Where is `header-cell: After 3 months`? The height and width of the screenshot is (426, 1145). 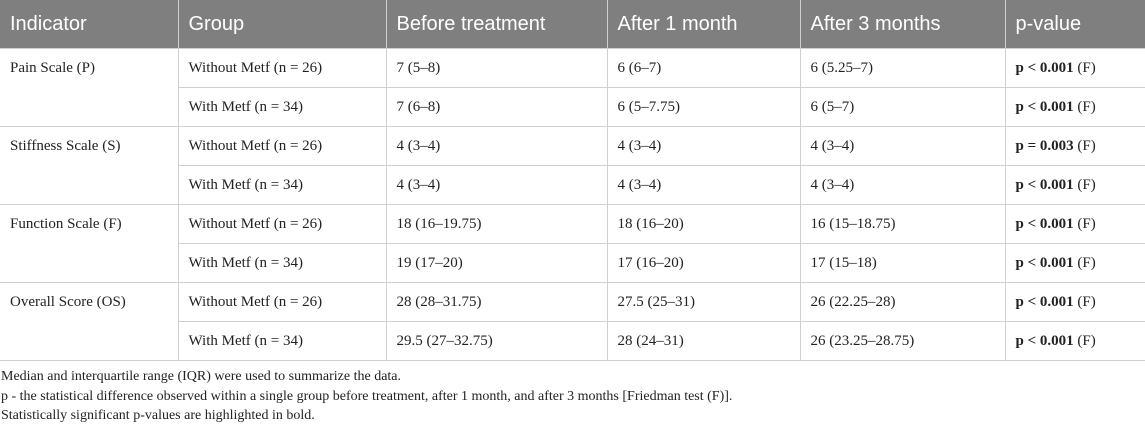 header-cell: After 3 months is located at coordinates (903, 24).